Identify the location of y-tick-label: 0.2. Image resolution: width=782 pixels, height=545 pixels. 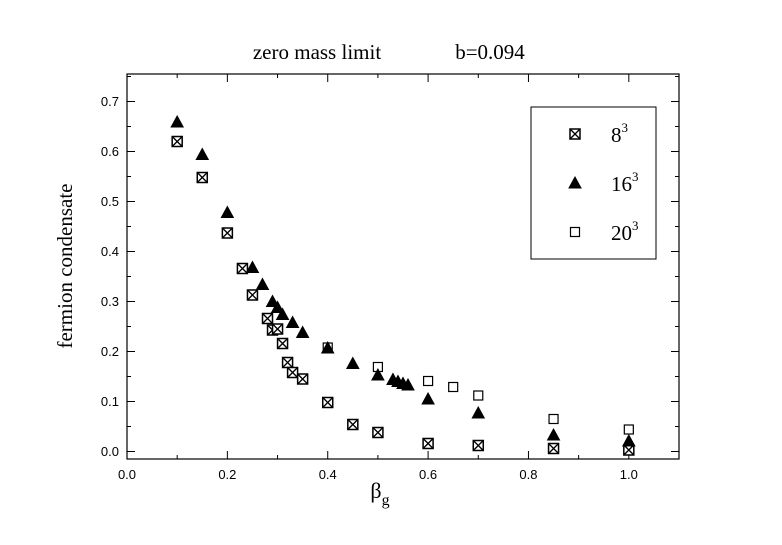
(110, 351).